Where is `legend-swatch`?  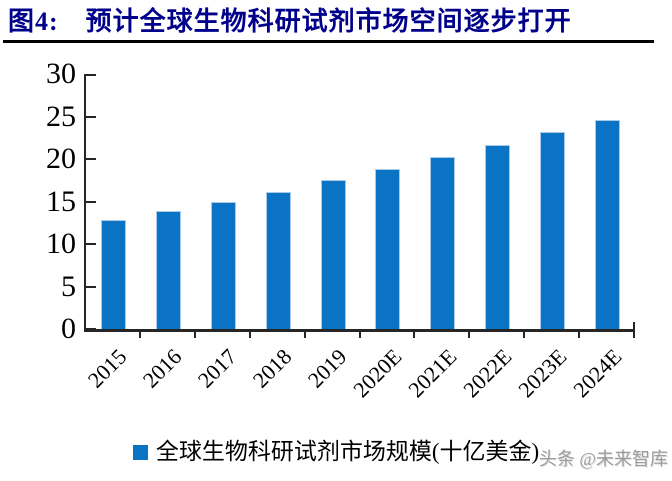 legend-swatch is located at coordinates (140, 452).